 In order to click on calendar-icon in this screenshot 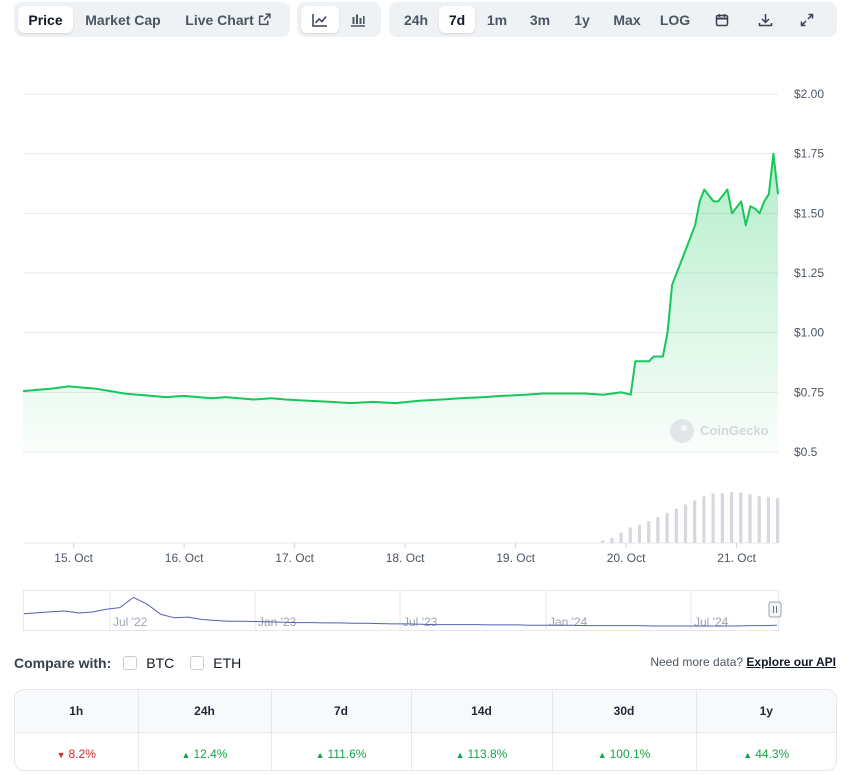, I will do `click(722, 19)`.